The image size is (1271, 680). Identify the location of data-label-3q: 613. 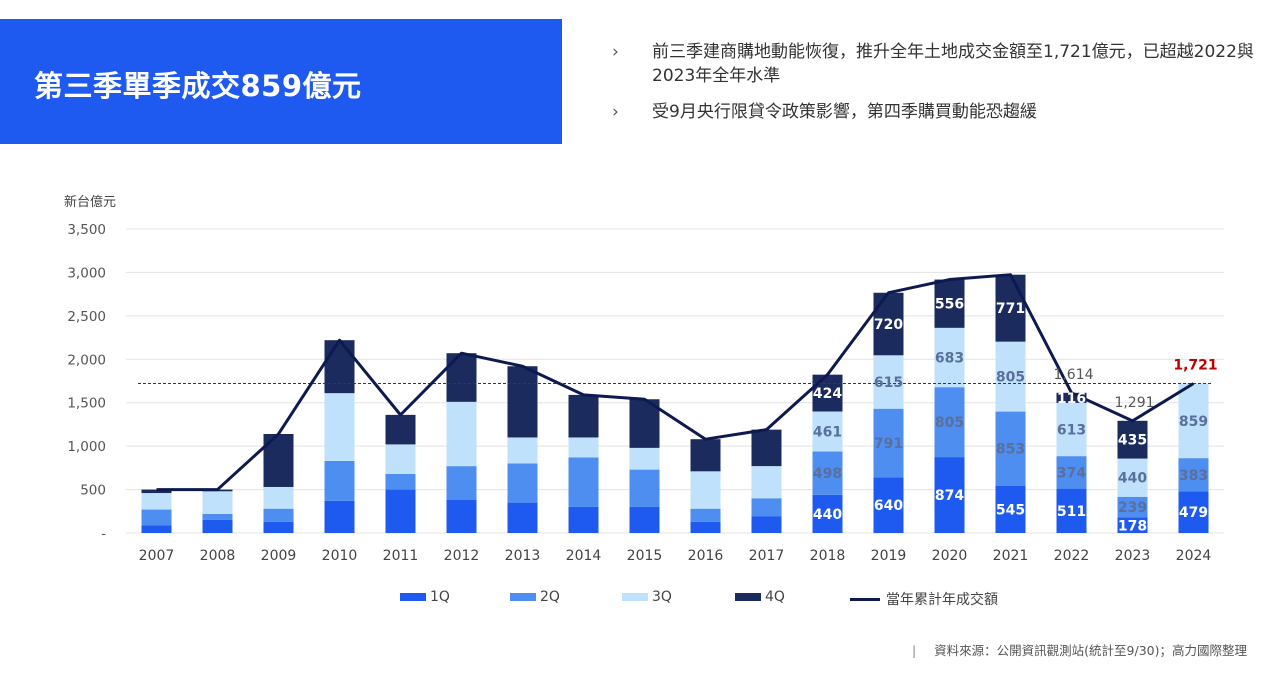
(1071, 431).